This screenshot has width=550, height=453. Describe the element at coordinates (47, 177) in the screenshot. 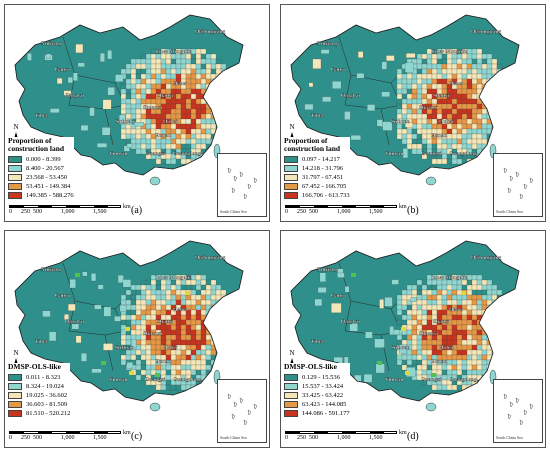

I see `legend-label: 23.568 - 53.450` at that location.